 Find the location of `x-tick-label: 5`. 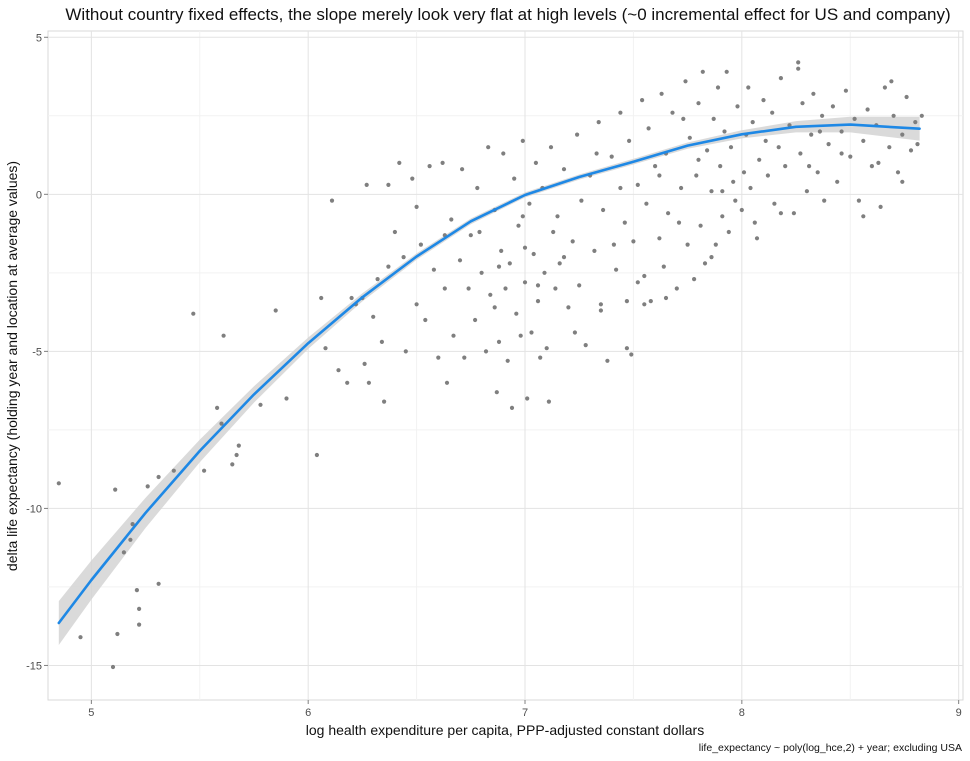

x-tick-label: 5 is located at coordinates (91, 713).